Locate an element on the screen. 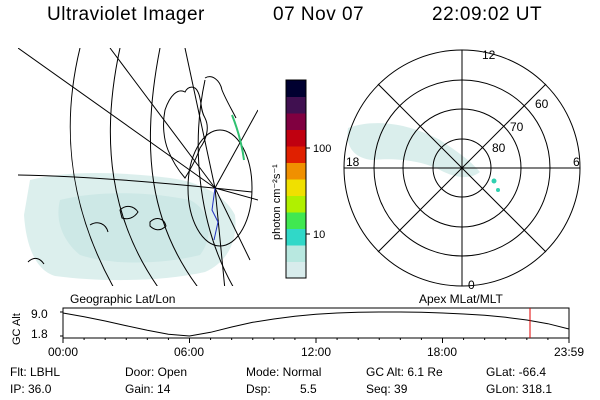 The height and width of the screenshot is (400, 600). gc-alt-series-line is located at coordinates (316, 324).